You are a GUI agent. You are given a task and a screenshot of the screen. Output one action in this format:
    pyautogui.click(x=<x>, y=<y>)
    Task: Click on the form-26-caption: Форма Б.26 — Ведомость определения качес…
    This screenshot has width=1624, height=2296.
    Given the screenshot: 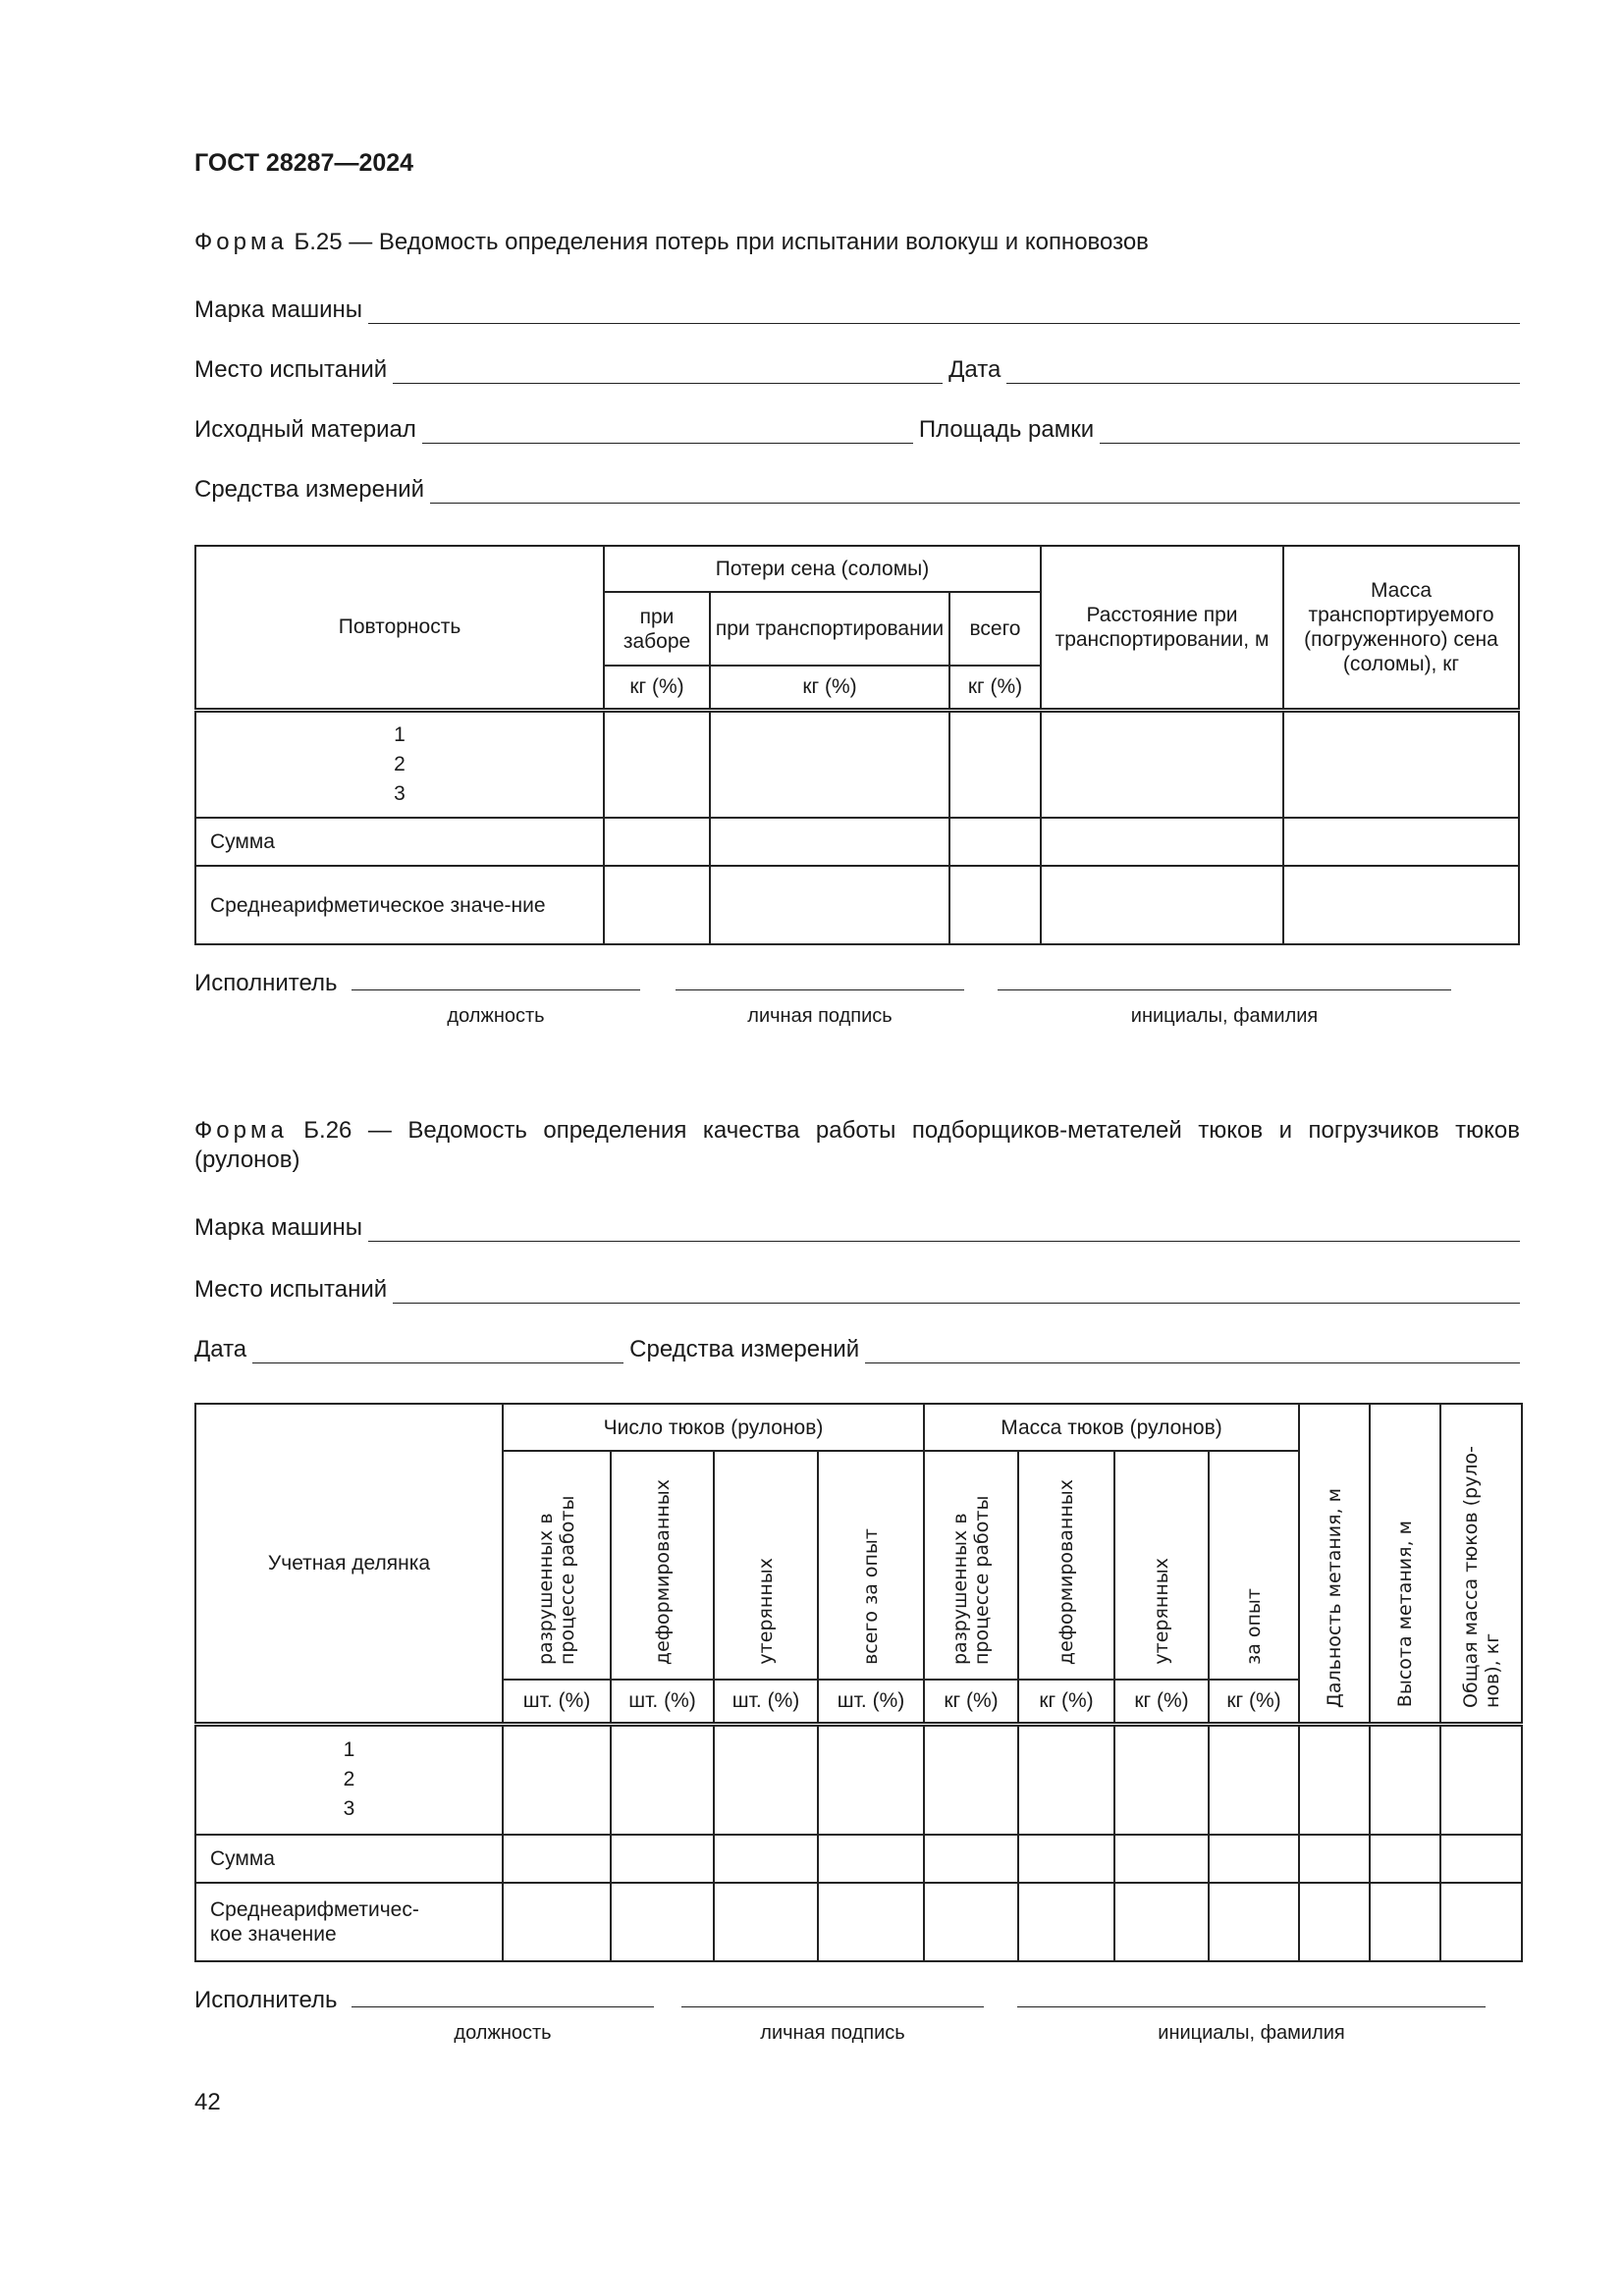 What is the action you would take?
    pyautogui.click(x=857, y=1145)
    